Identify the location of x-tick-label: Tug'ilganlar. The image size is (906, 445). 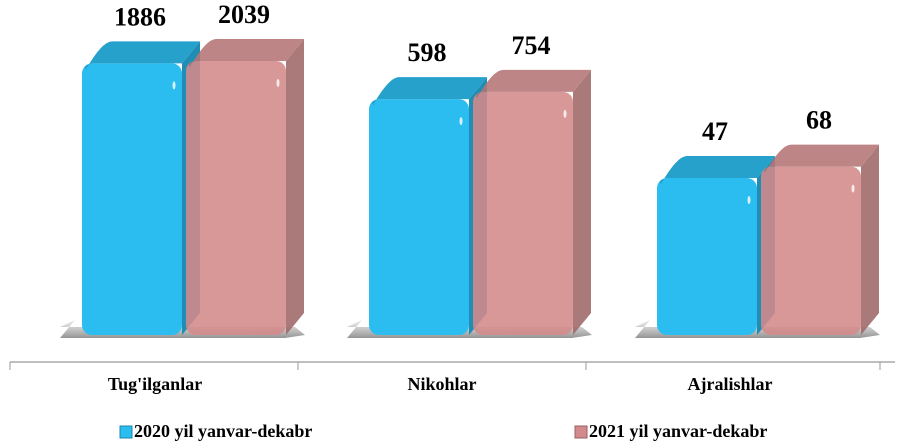
(155, 384).